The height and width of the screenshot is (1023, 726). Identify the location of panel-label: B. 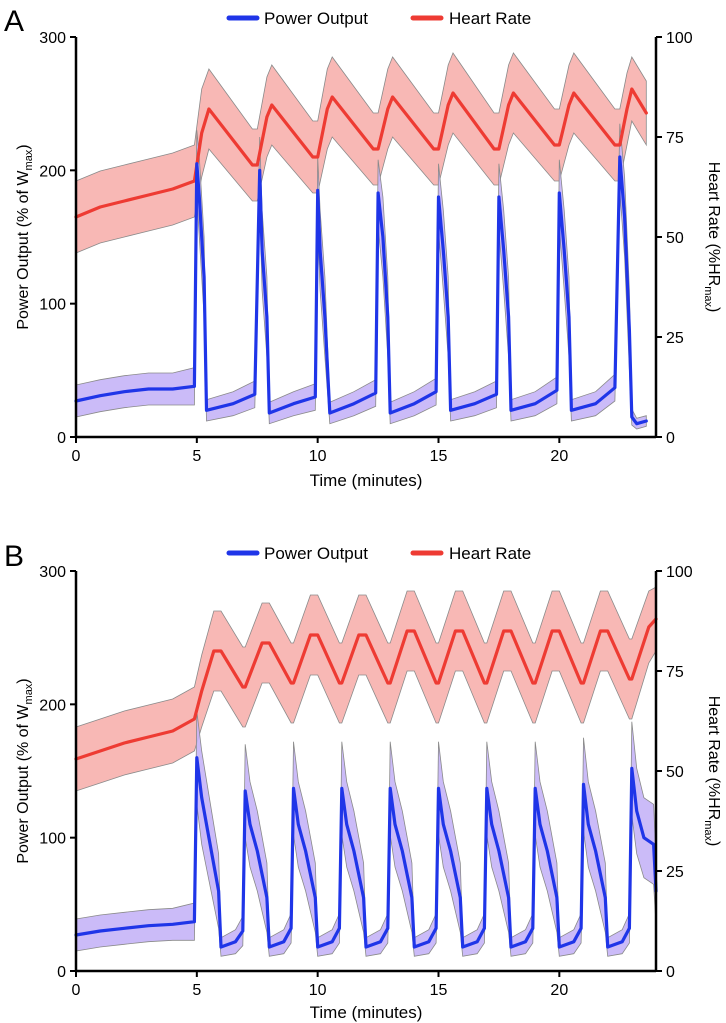
(14, 556).